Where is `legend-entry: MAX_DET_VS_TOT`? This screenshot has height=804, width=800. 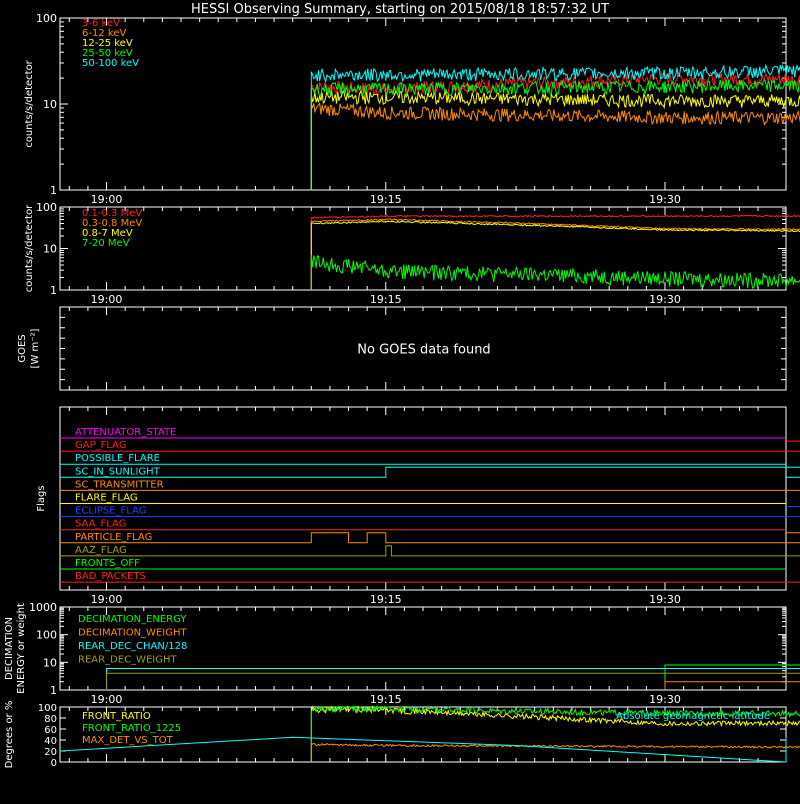
legend-entry: MAX_DET_VS_TOT is located at coordinates (128, 740).